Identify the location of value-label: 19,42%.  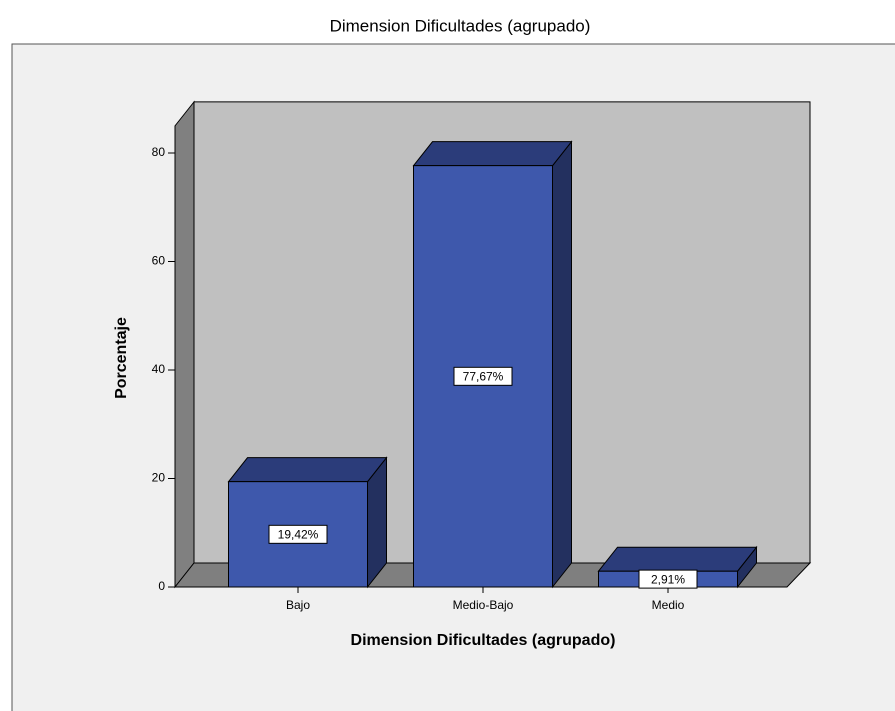
(298, 534).